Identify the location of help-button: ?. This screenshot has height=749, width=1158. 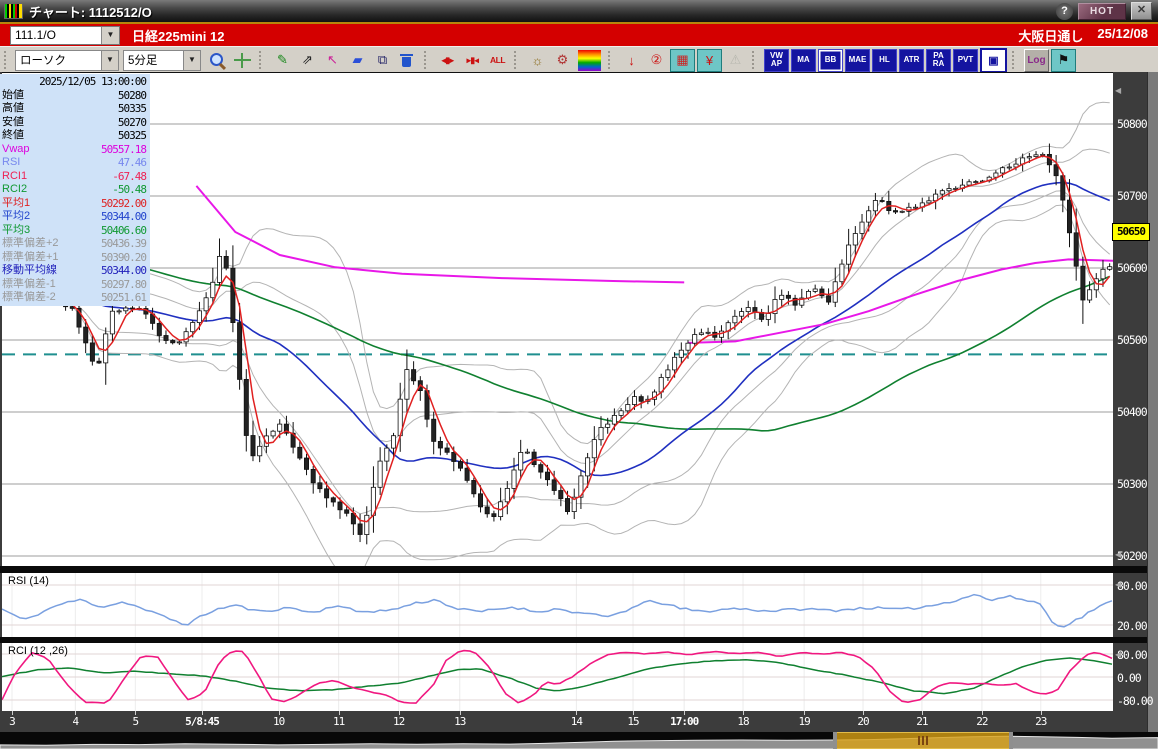
(1064, 11).